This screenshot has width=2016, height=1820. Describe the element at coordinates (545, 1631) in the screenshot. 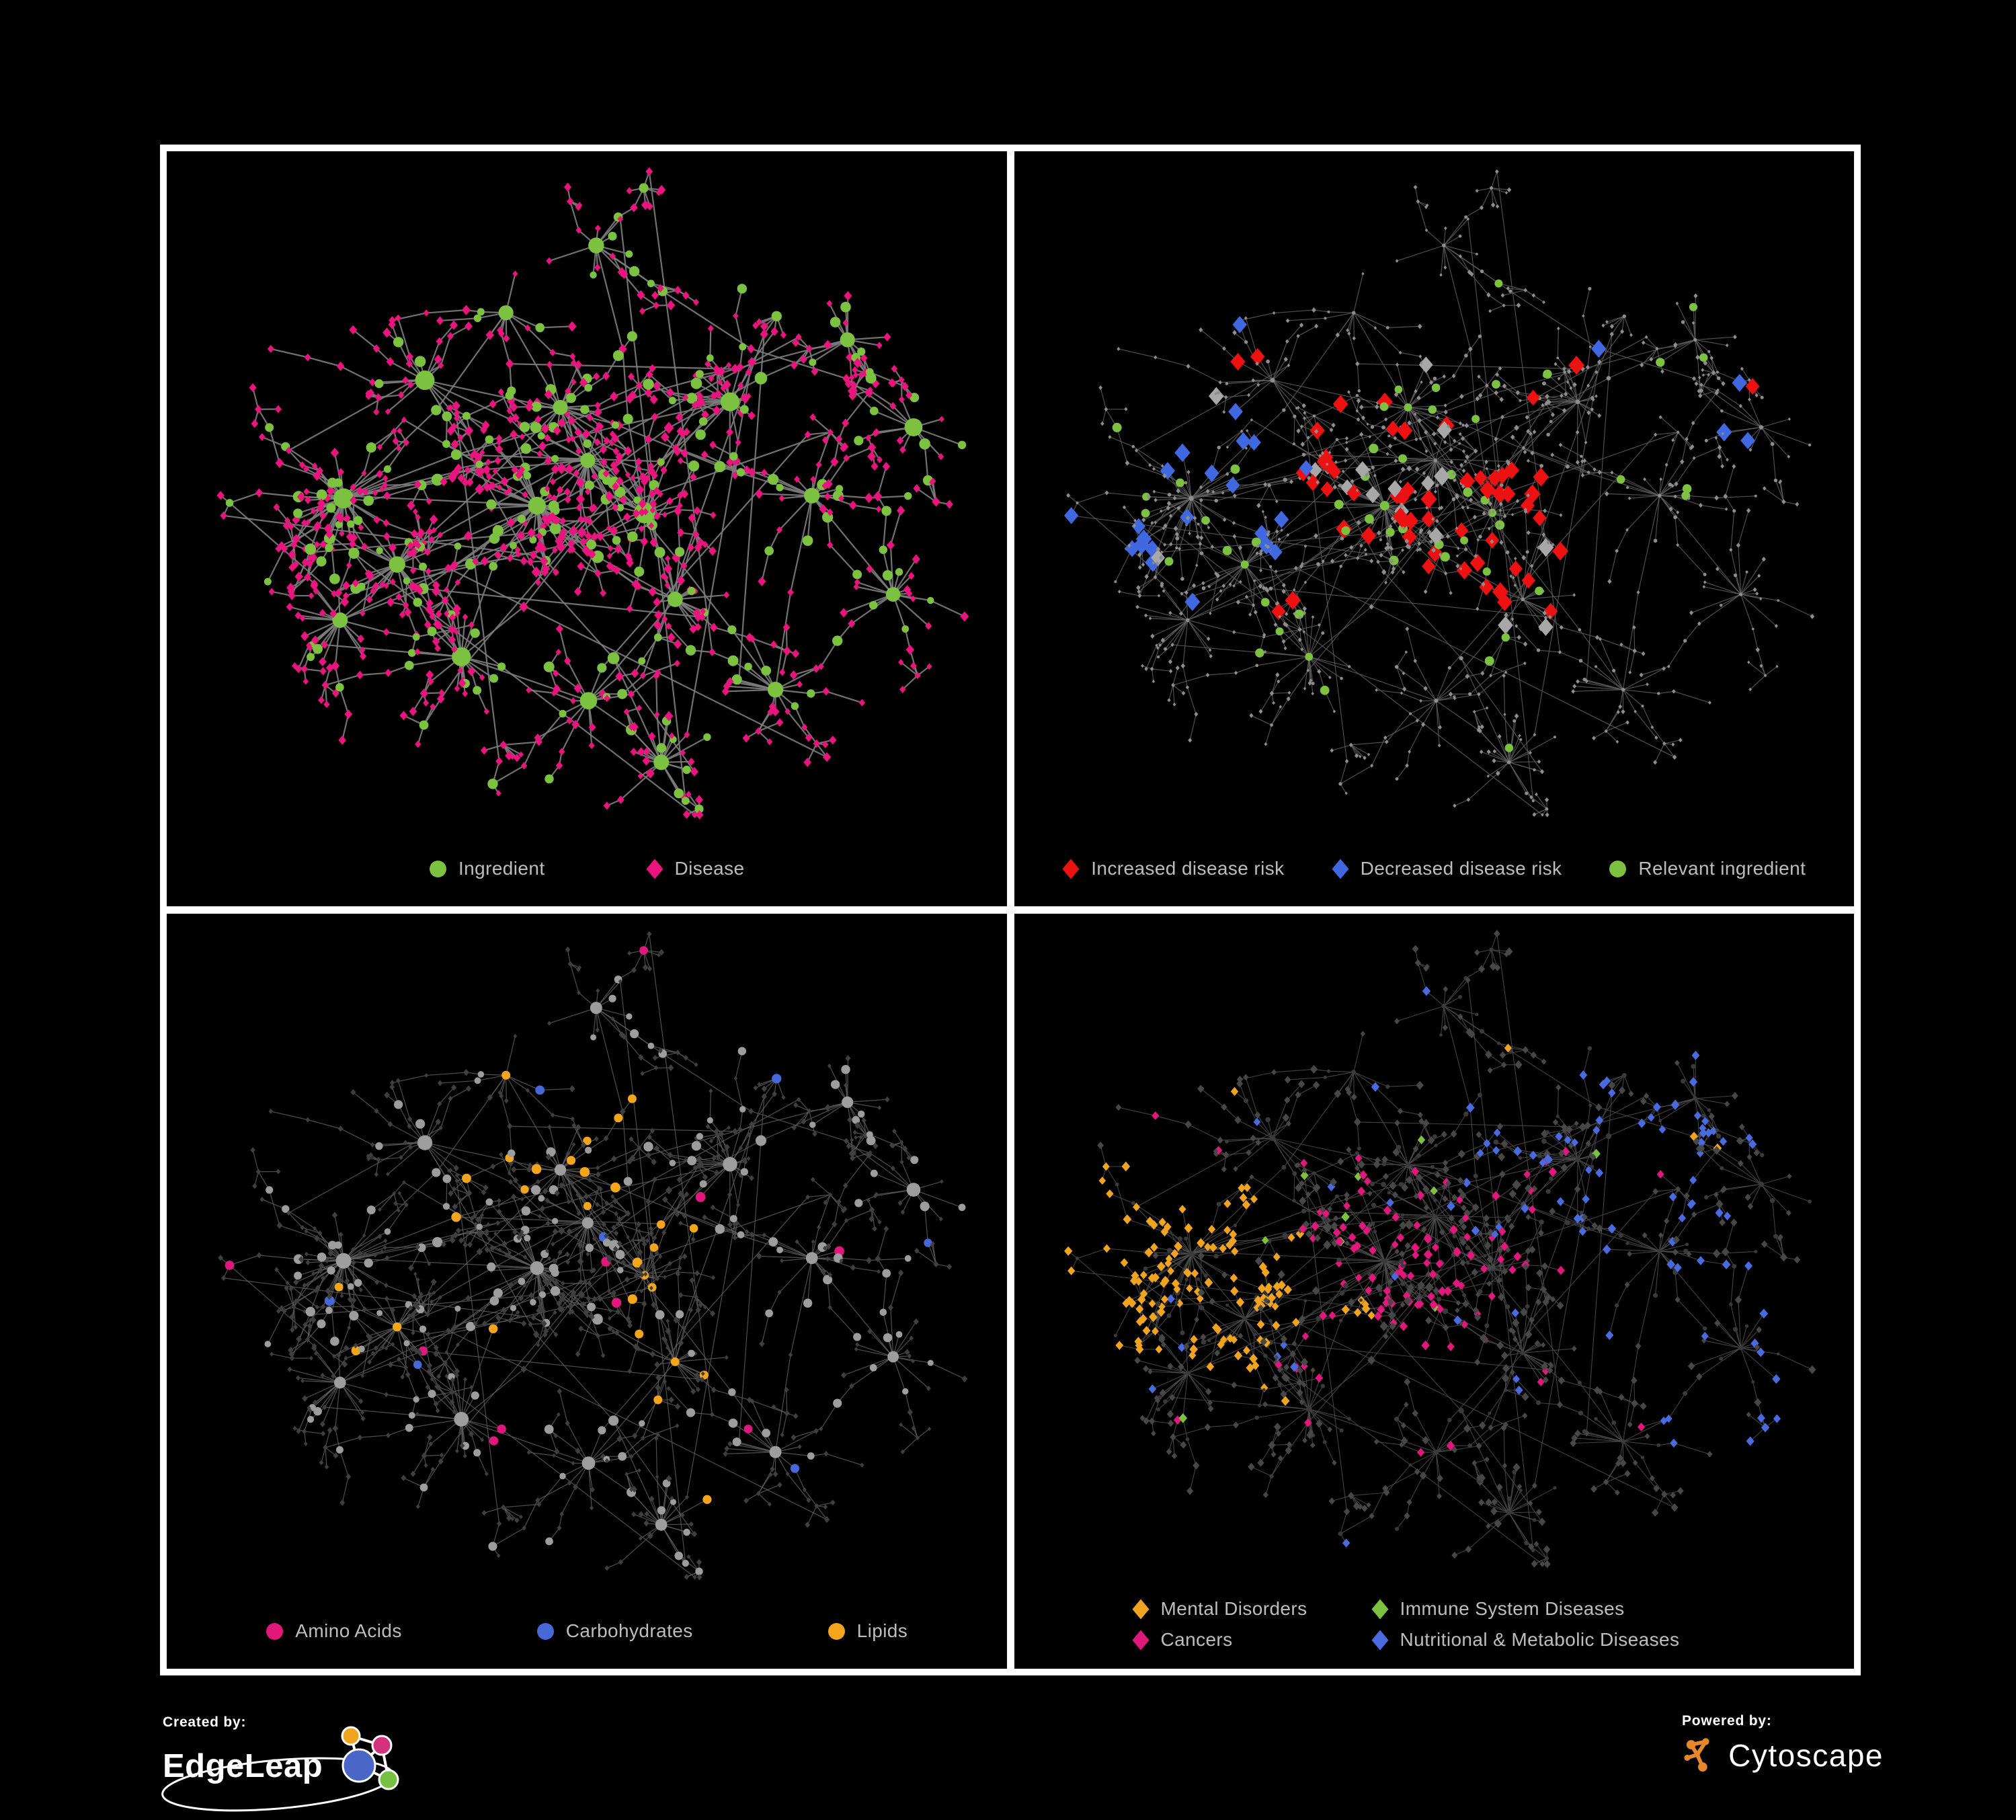

I see `carbohydrates-marker-icon` at that location.